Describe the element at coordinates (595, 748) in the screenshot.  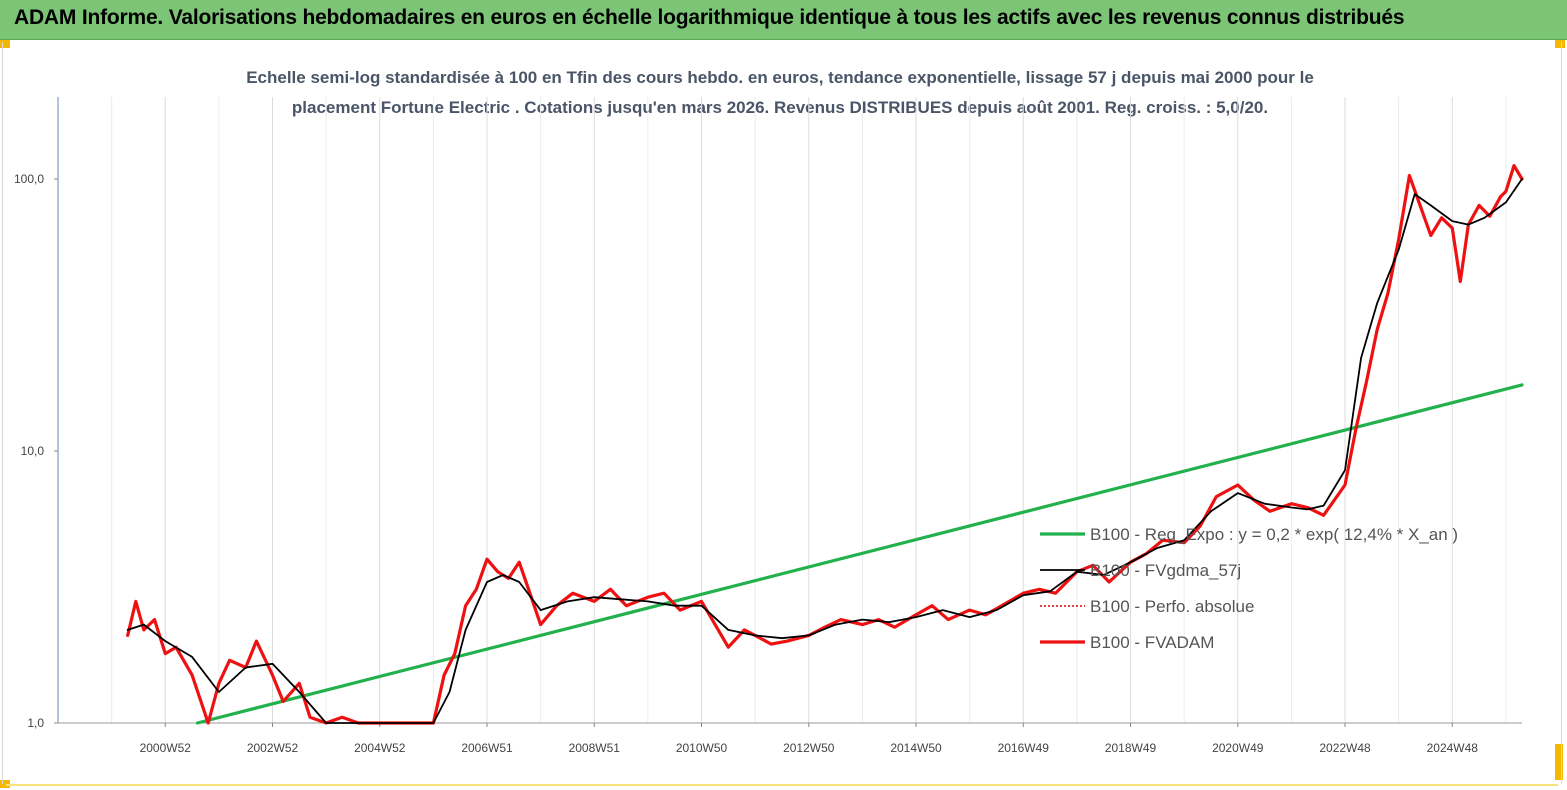
I see `x-tick-label: 2008W51` at that location.